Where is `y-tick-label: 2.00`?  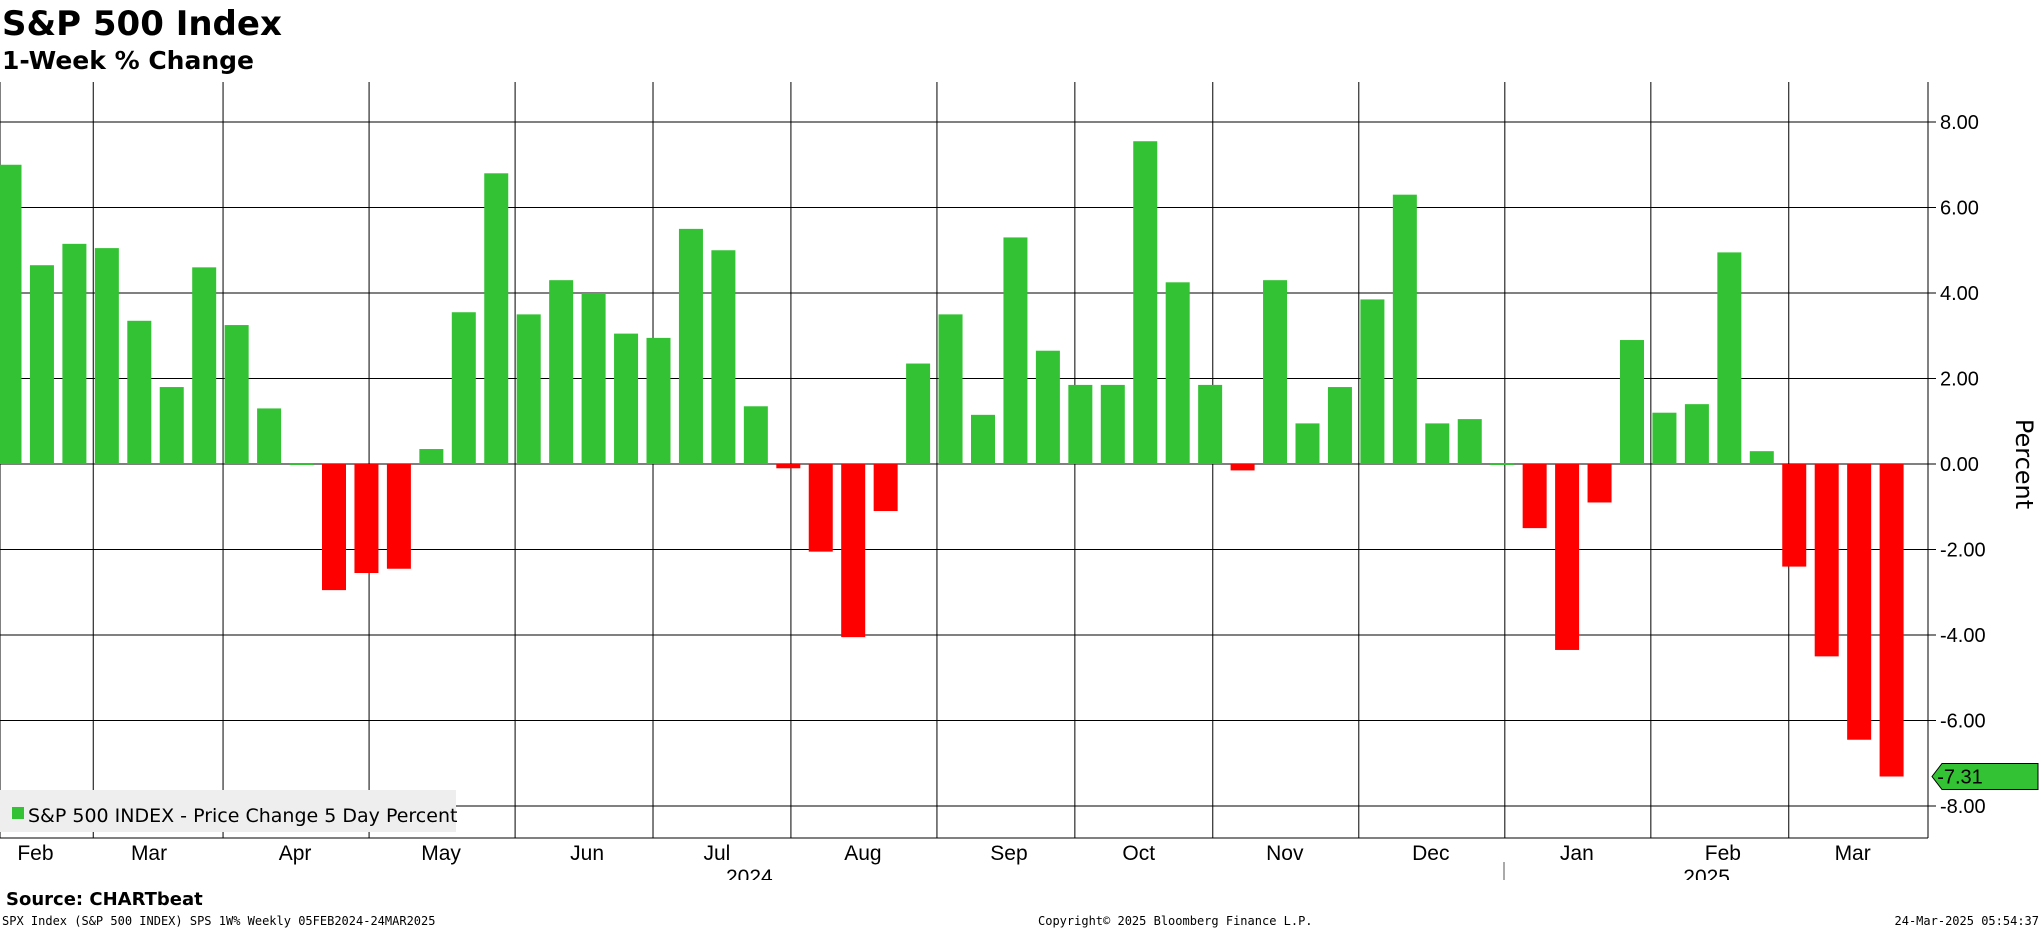
y-tick-label: 2.00 is located at coordinates (1959, 380).